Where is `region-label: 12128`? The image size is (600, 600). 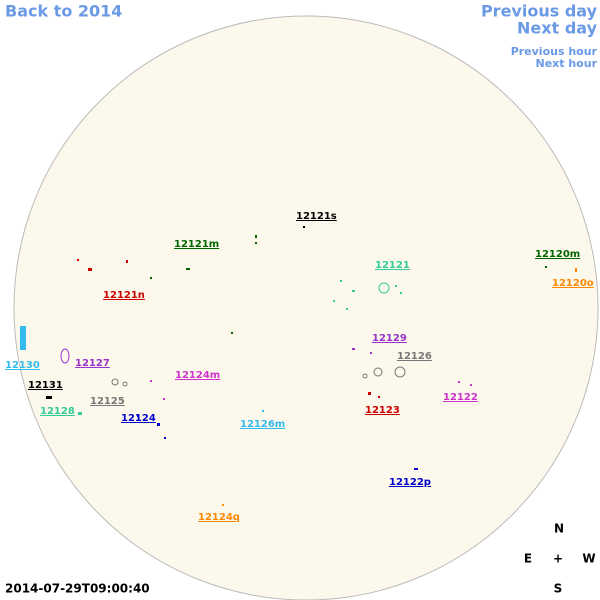 region-label: 12128 is located at coordinates (57, 411).